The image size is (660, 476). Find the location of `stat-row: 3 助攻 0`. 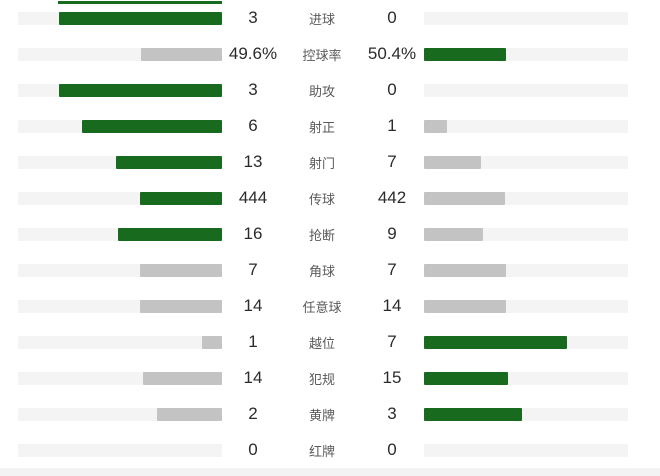

stat-row: 3 助攻 0 is located at coordinates (330, 90).